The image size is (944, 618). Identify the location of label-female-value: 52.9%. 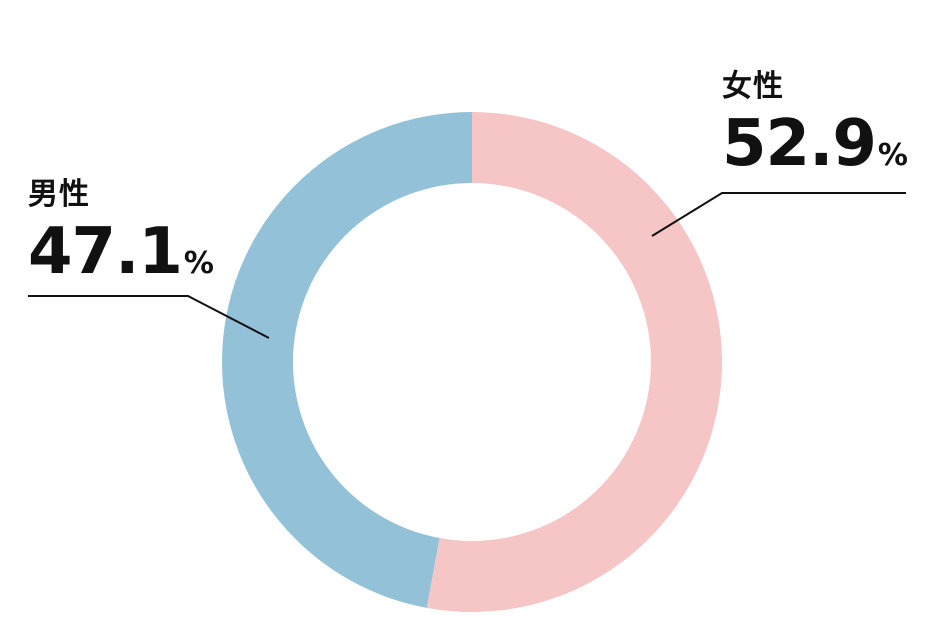
(815, 144).